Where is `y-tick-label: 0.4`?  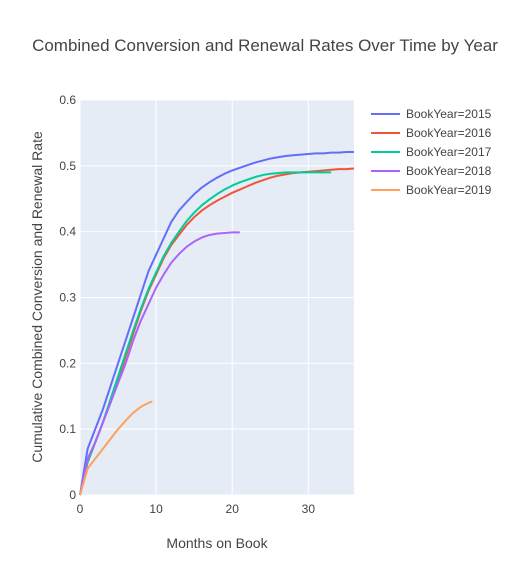
y-tick-label: 0.4 is located at coordinates (67, 232).